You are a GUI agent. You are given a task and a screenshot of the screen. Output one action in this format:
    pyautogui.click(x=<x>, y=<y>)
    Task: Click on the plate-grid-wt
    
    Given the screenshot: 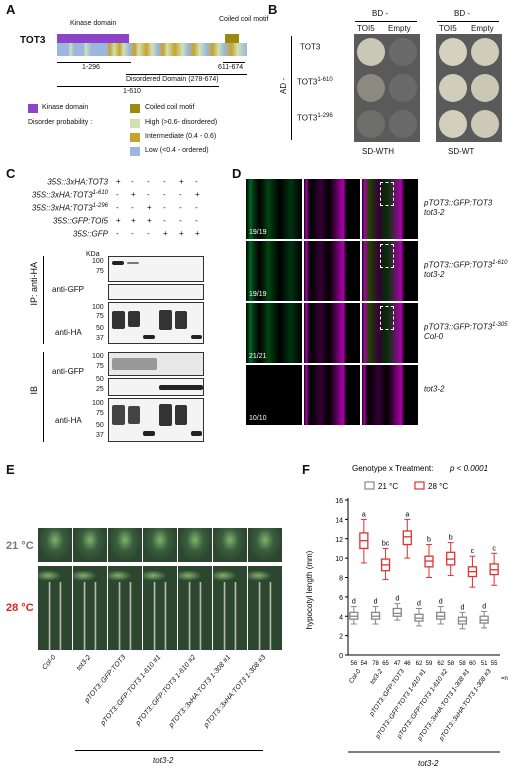 What is the action you would take?
    pyautogui.click(x=469, y=88)
    